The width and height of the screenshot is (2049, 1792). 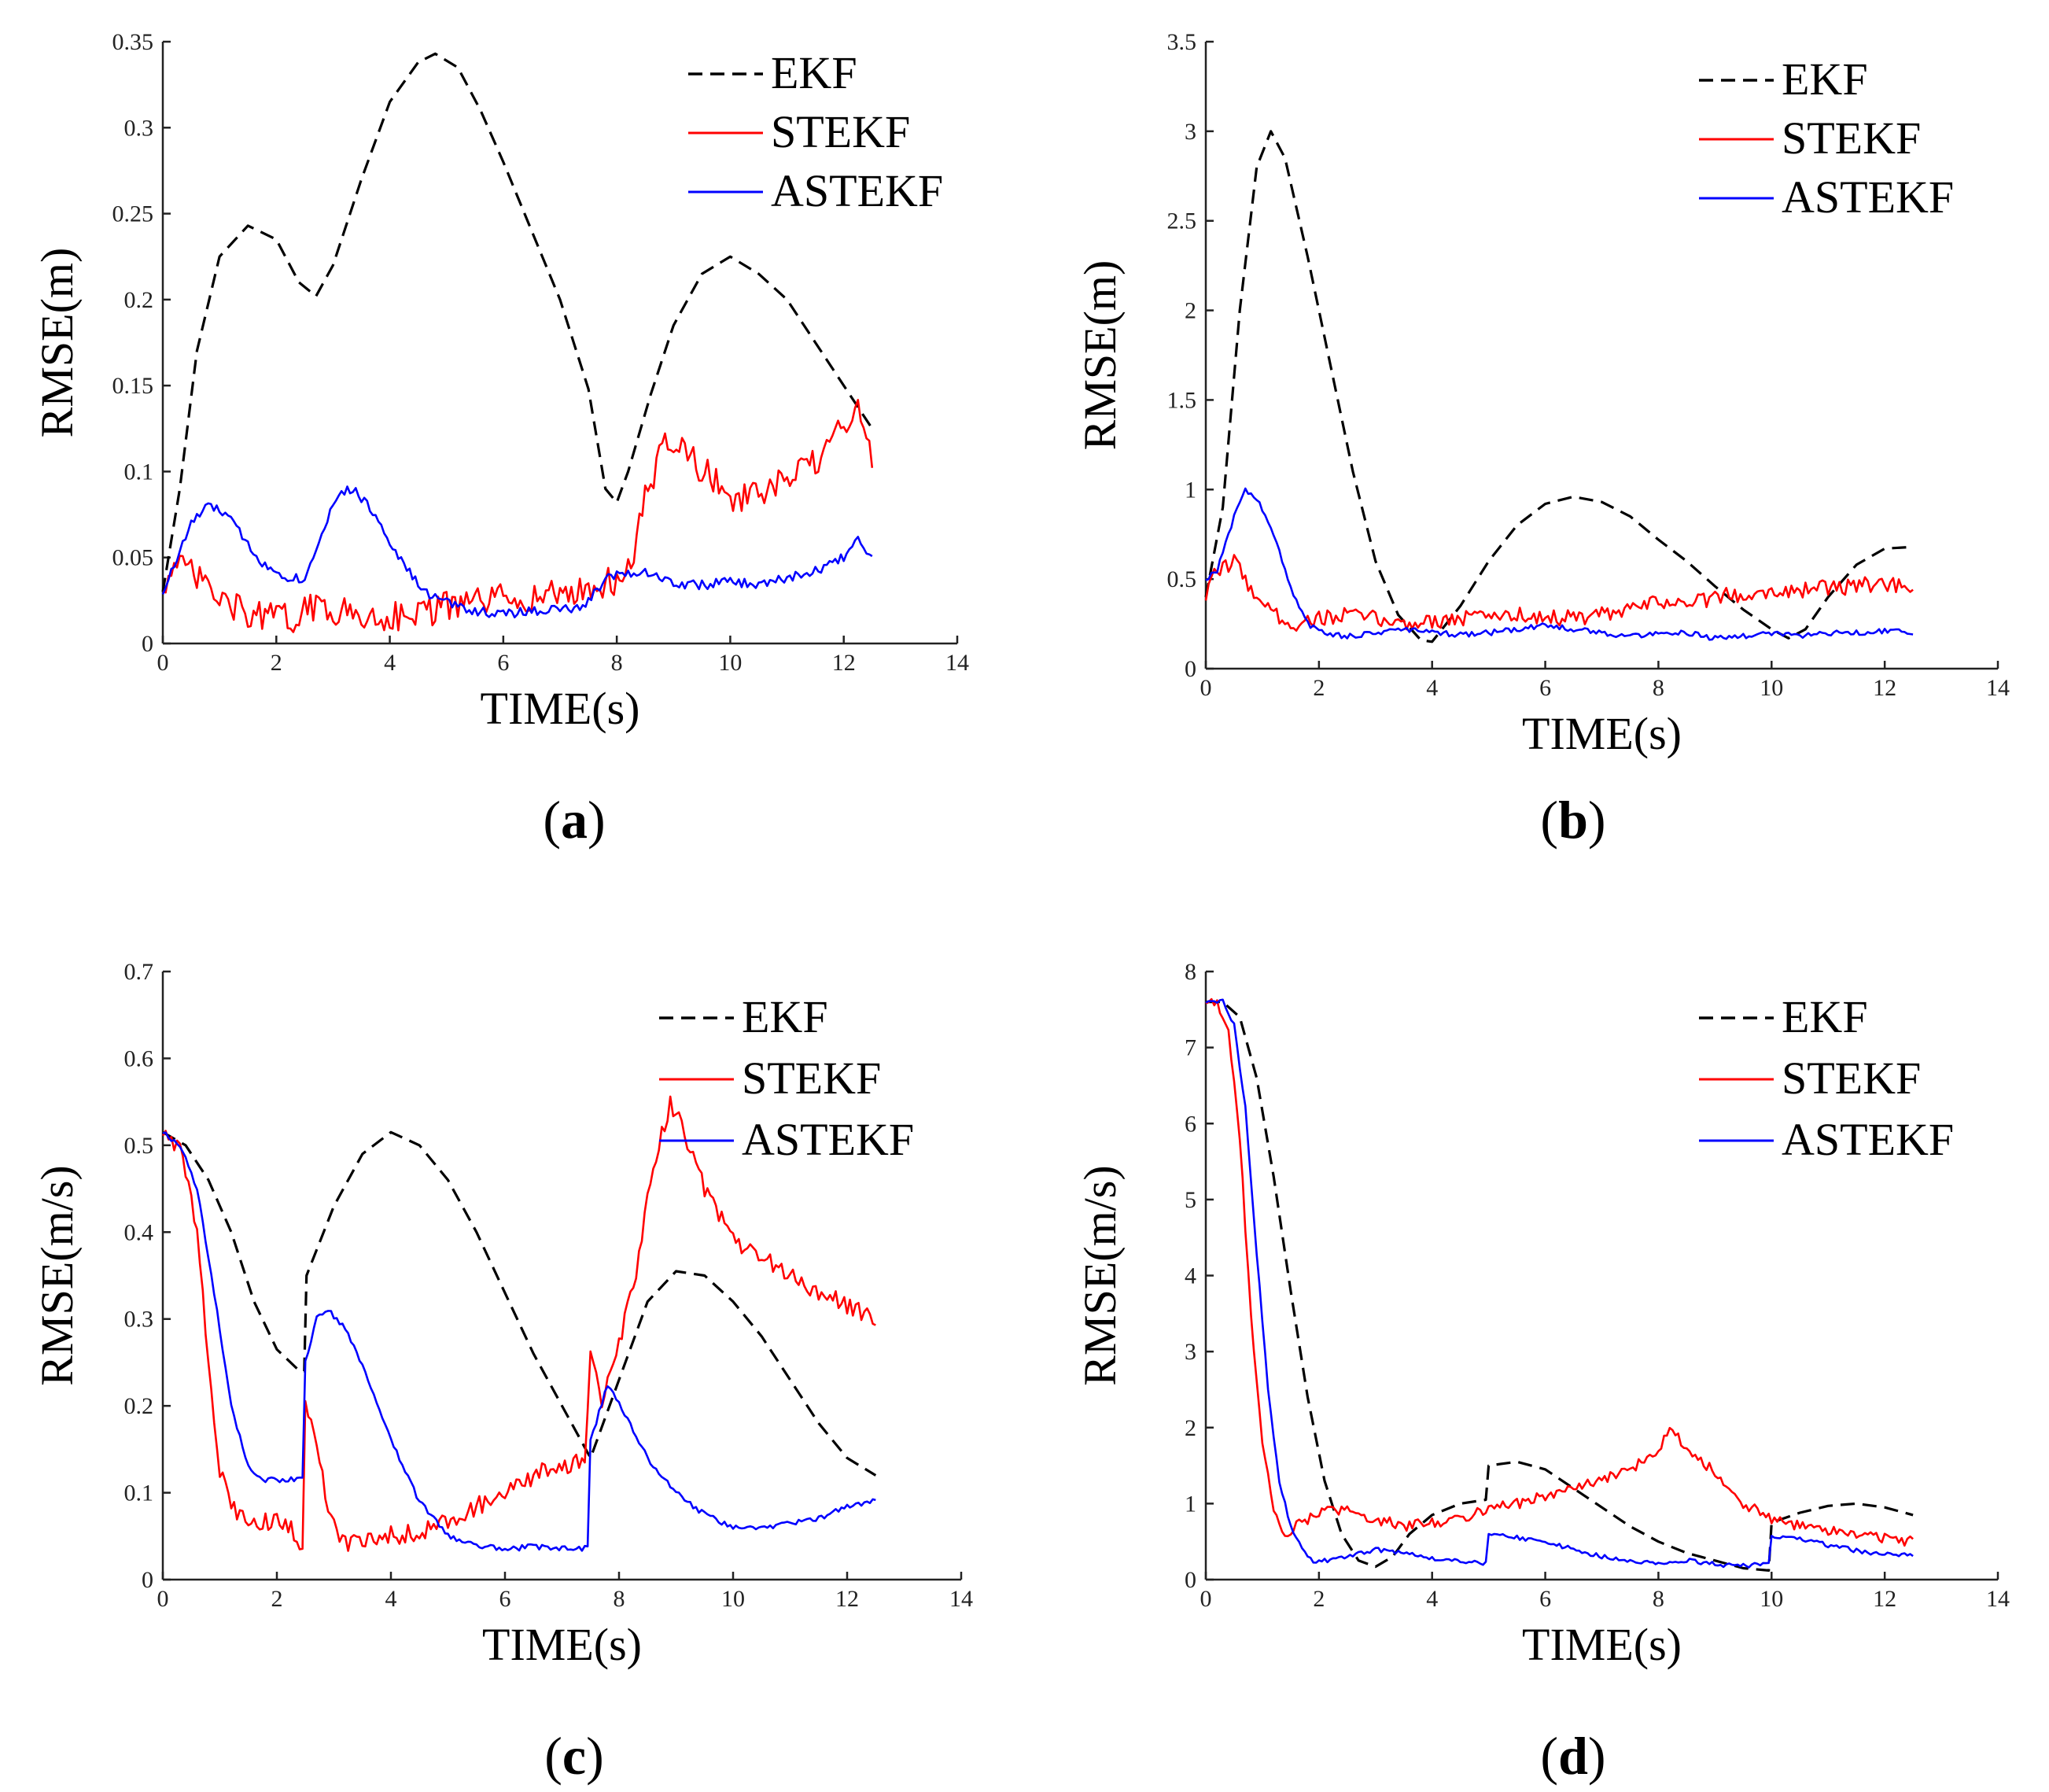 I want to click on y-tick-label: 0.4, so click(x=139, y=1232).